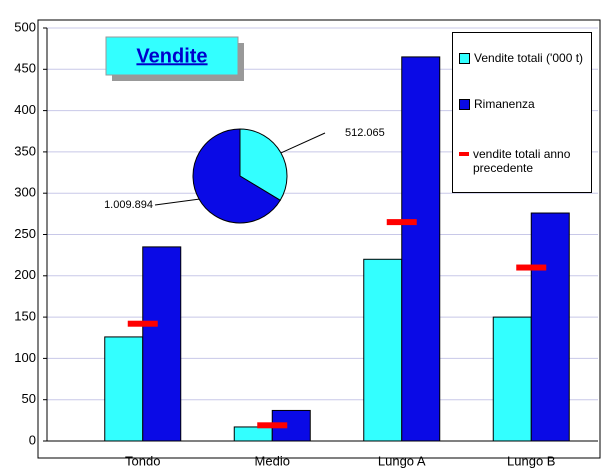 This screenshot has height=468, width=613. I want to click on legend-item: Rimanenza, so click(524, 104).